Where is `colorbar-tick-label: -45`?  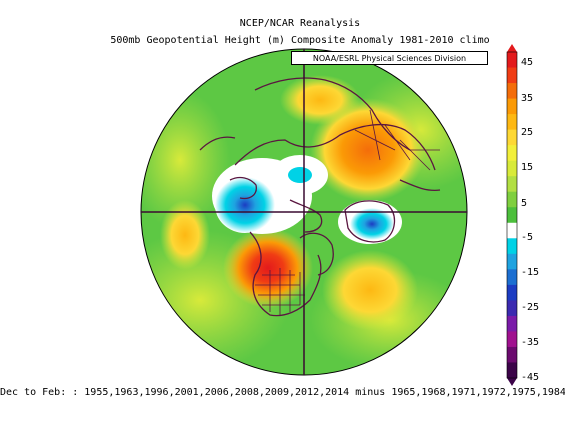
colorbar-tick-label: -45 is located at coordinates (530, 377).